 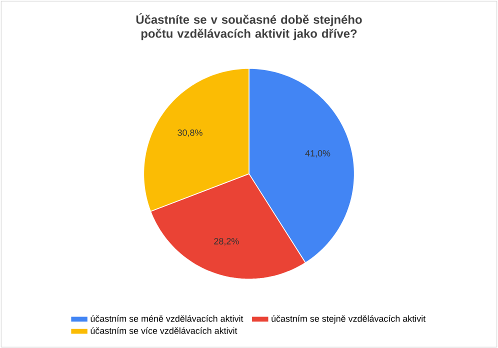 I want to click on legend-label: účastním se méně vzdělávacích aktivit, so click(x=167, y=318).